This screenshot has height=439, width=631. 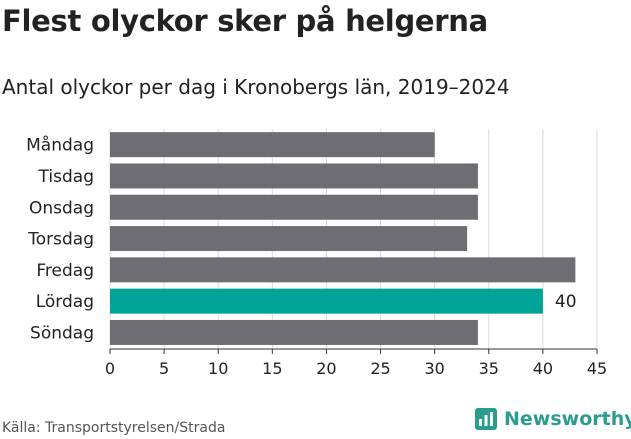 I want to click on brand-logo: Newsworthy, so click(x=552, y=419).